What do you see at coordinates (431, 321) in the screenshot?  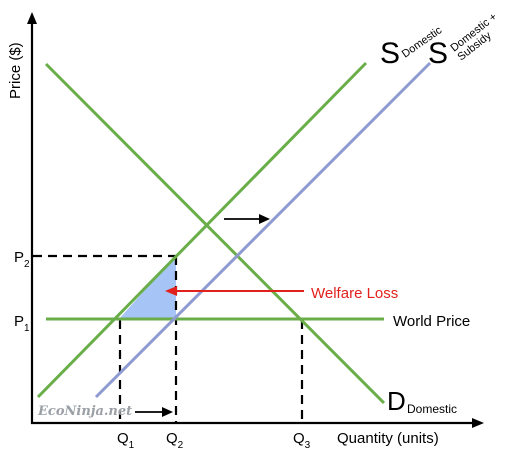 I see `world-price-label: World Price` at bounding box center [431, 321].